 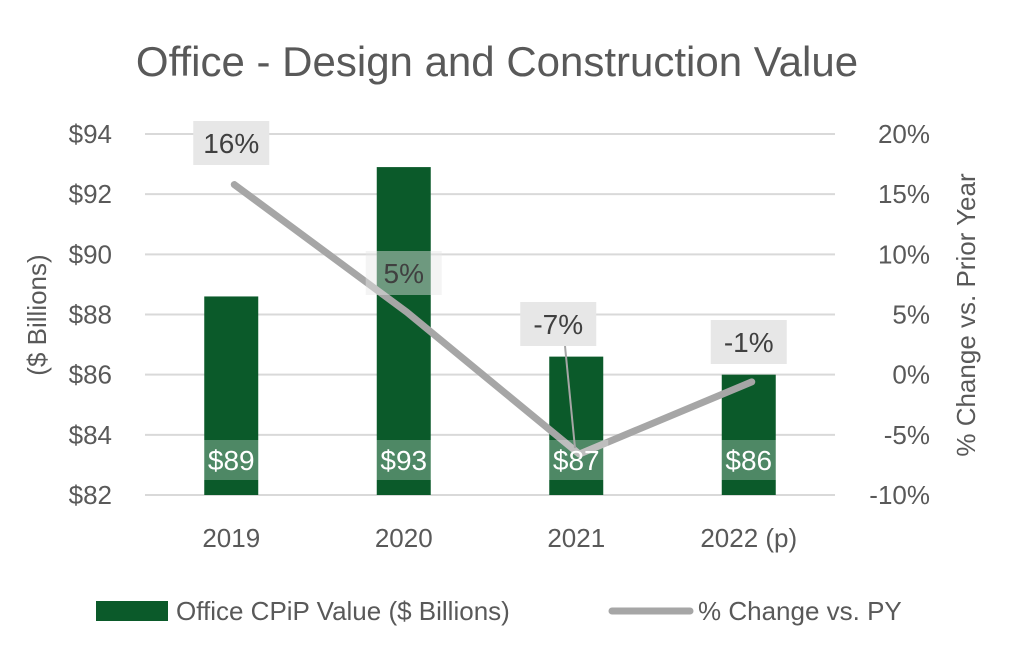 I want to click on y-right-tick-label: 15%, so click(x=904, y=194).